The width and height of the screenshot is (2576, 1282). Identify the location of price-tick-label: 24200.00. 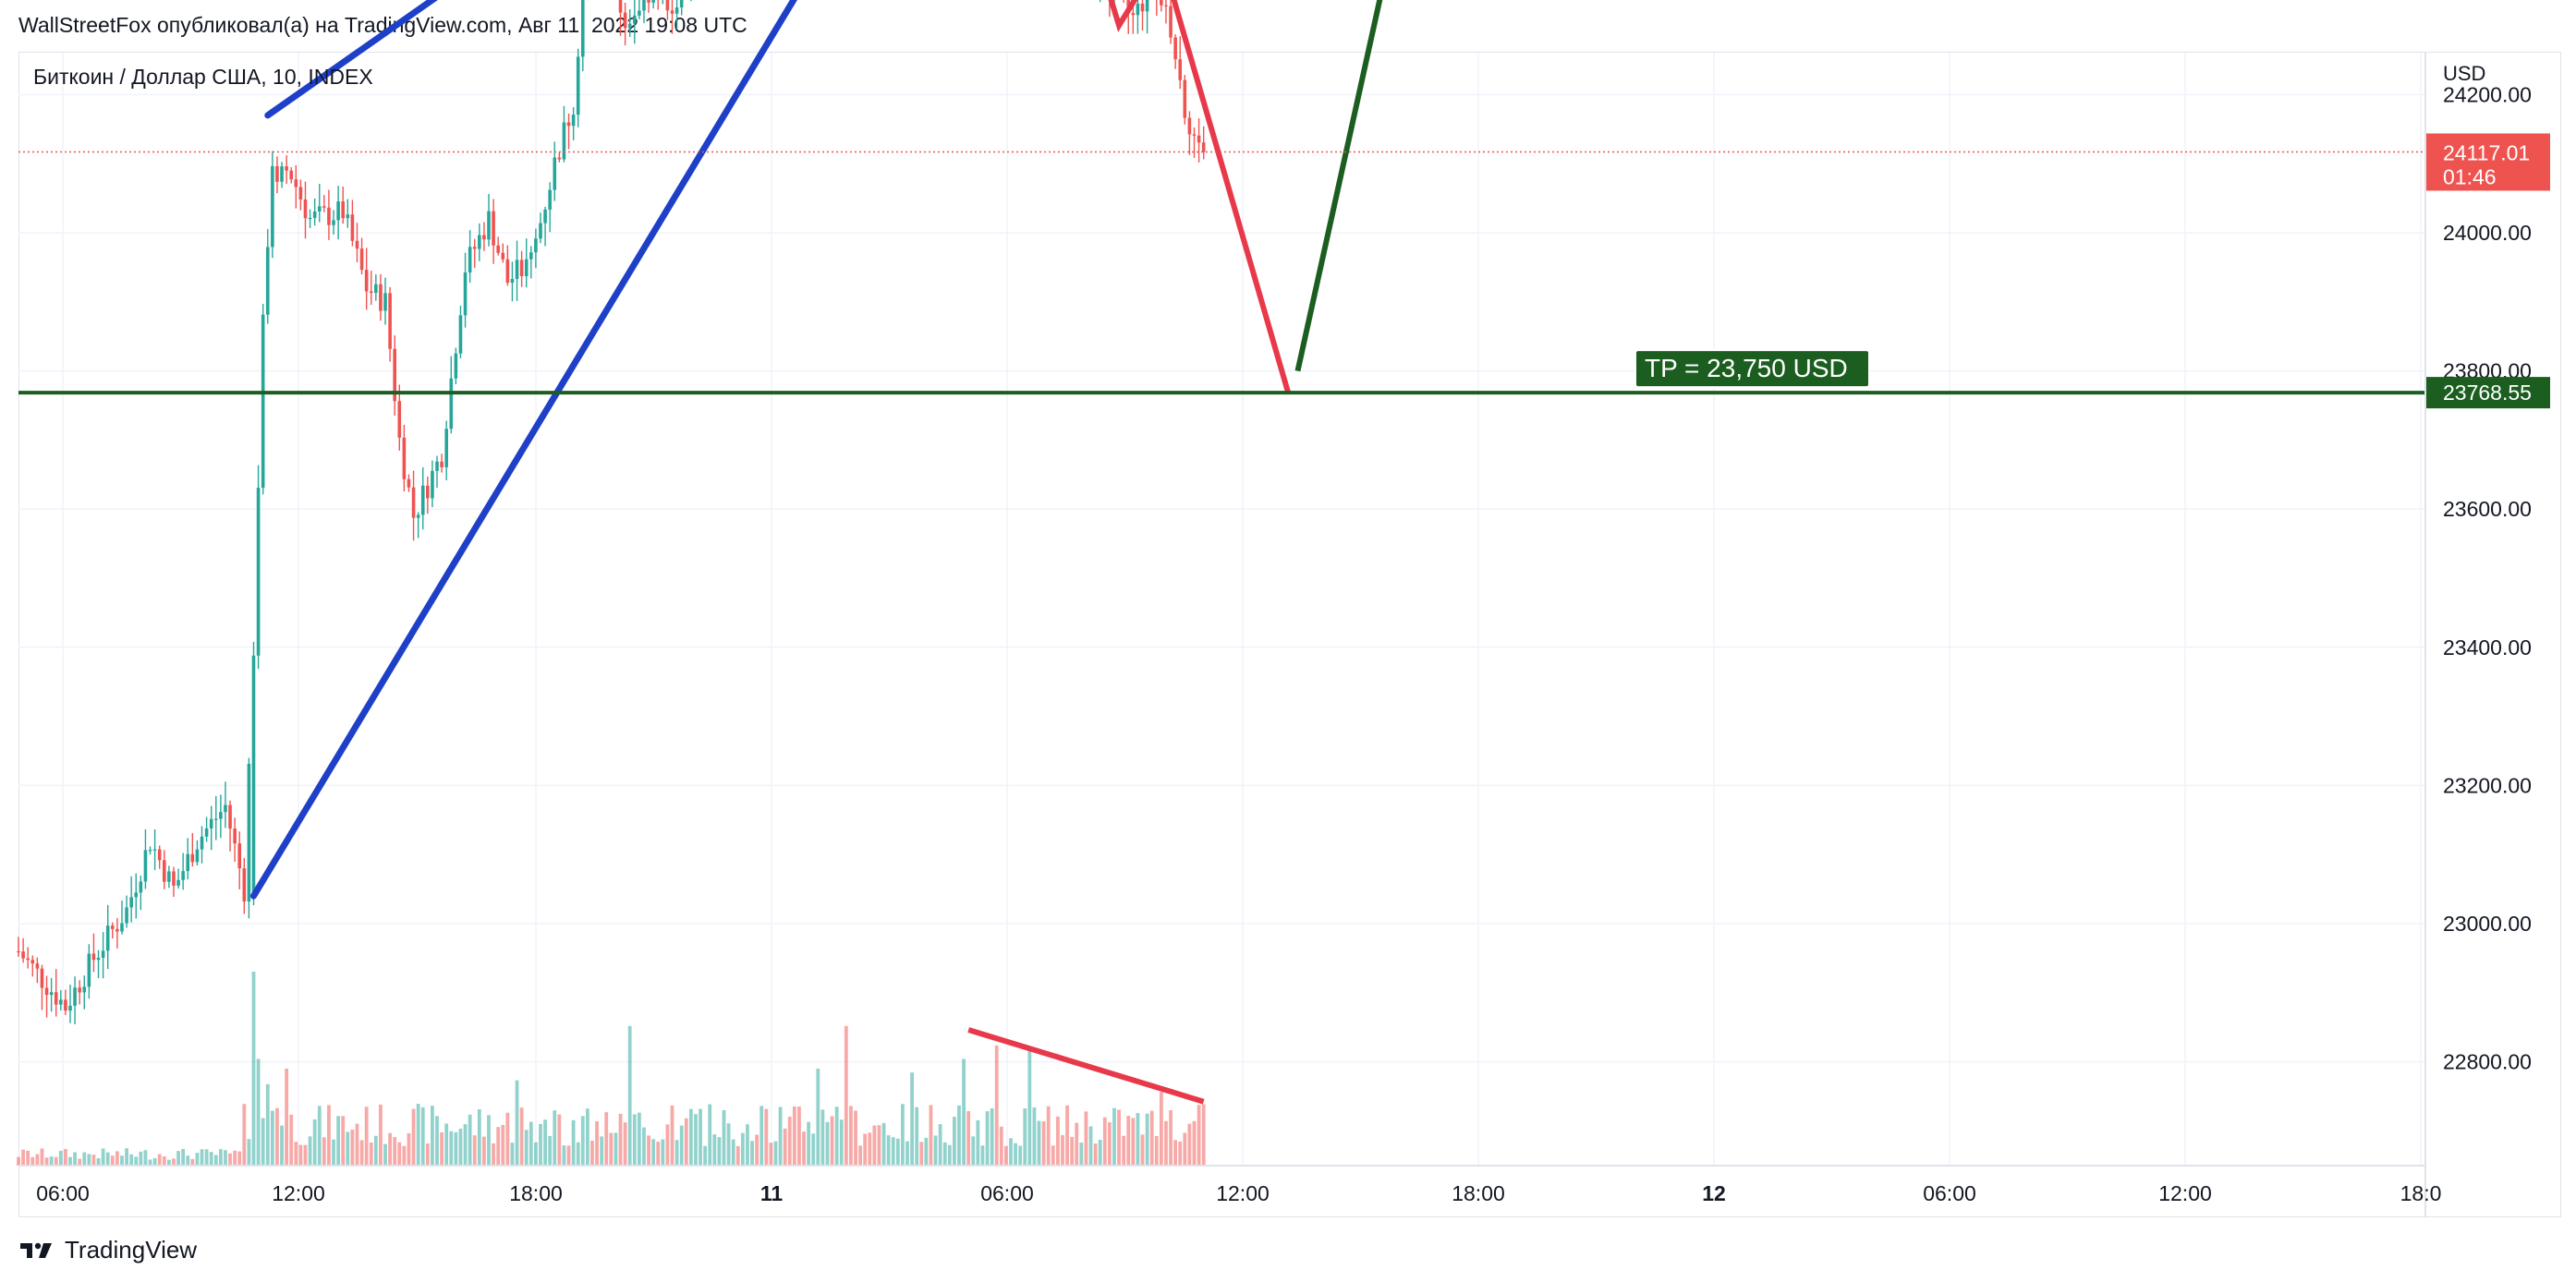
(2487, 94).